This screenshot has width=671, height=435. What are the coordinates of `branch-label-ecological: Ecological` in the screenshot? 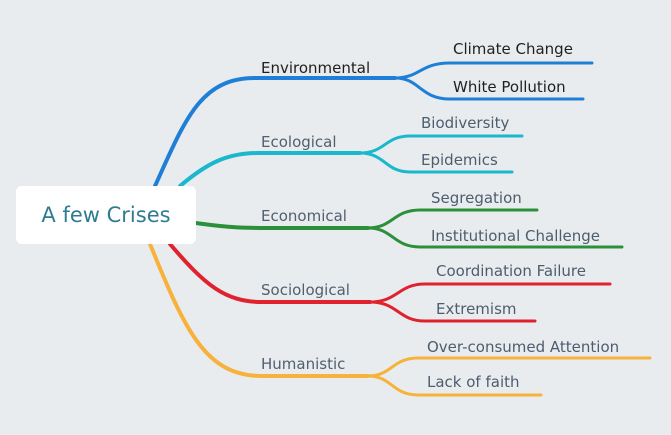 It's located at (299, 142).